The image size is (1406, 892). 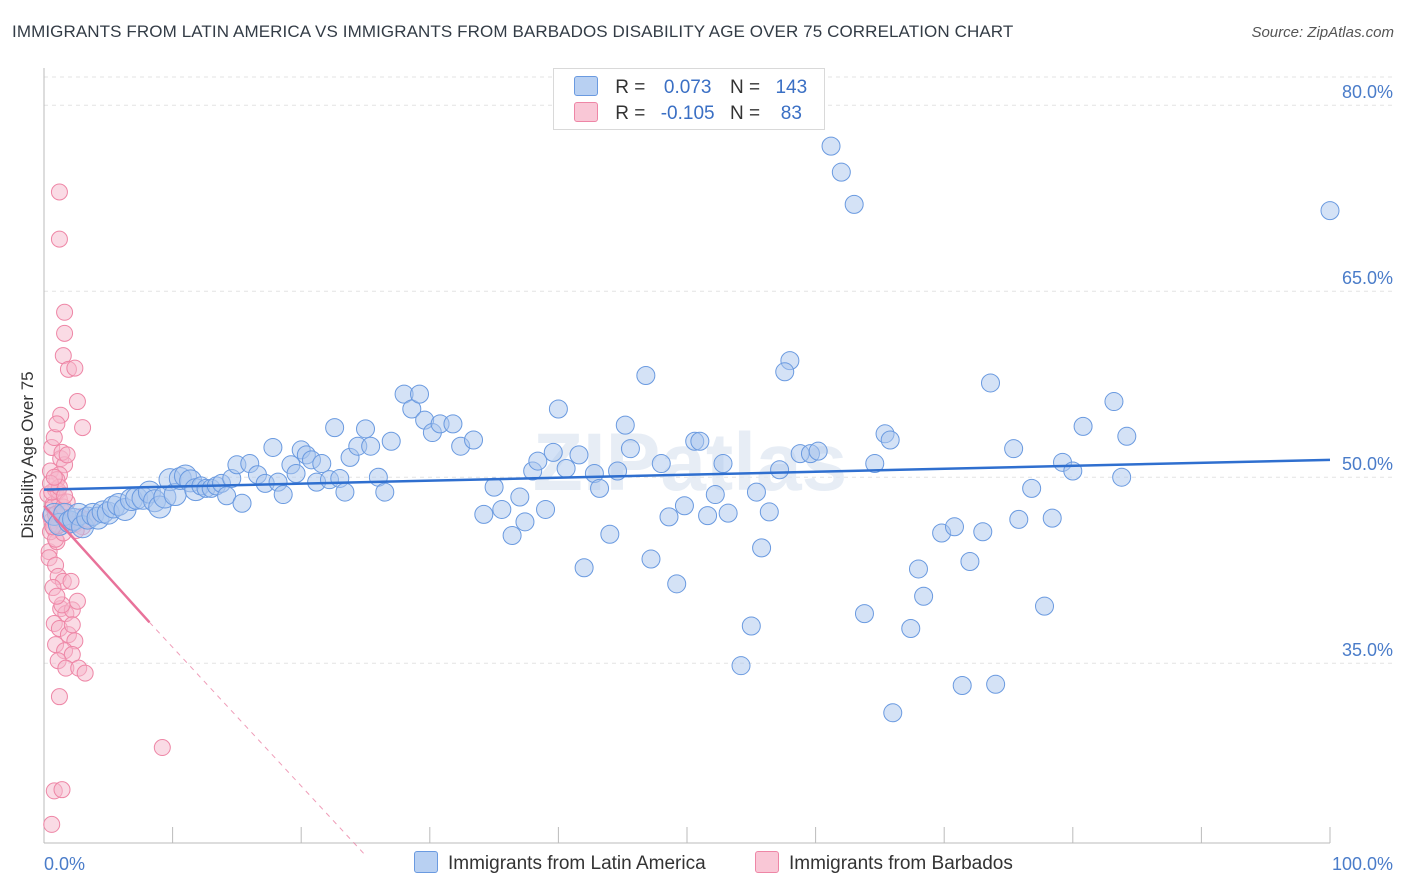 What do you see at coordinates (884, 863) in the screenshot?
I see `legend-item-barbados: Immigrants from Barbados` at bounding box center [884, 863].